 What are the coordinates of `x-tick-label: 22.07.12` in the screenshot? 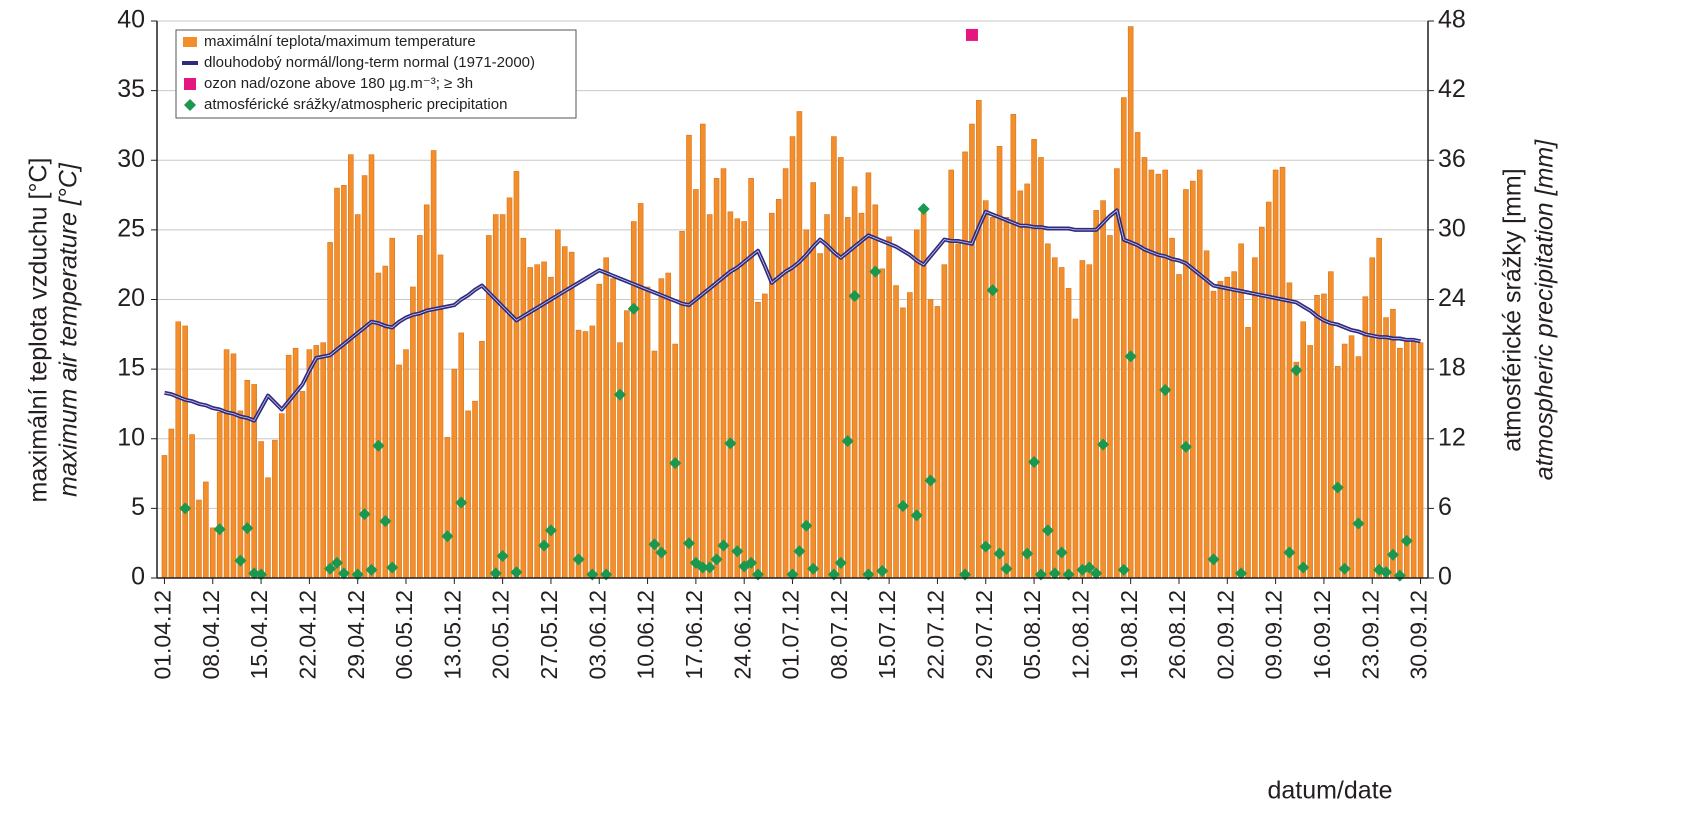 It's located at (936, 635).